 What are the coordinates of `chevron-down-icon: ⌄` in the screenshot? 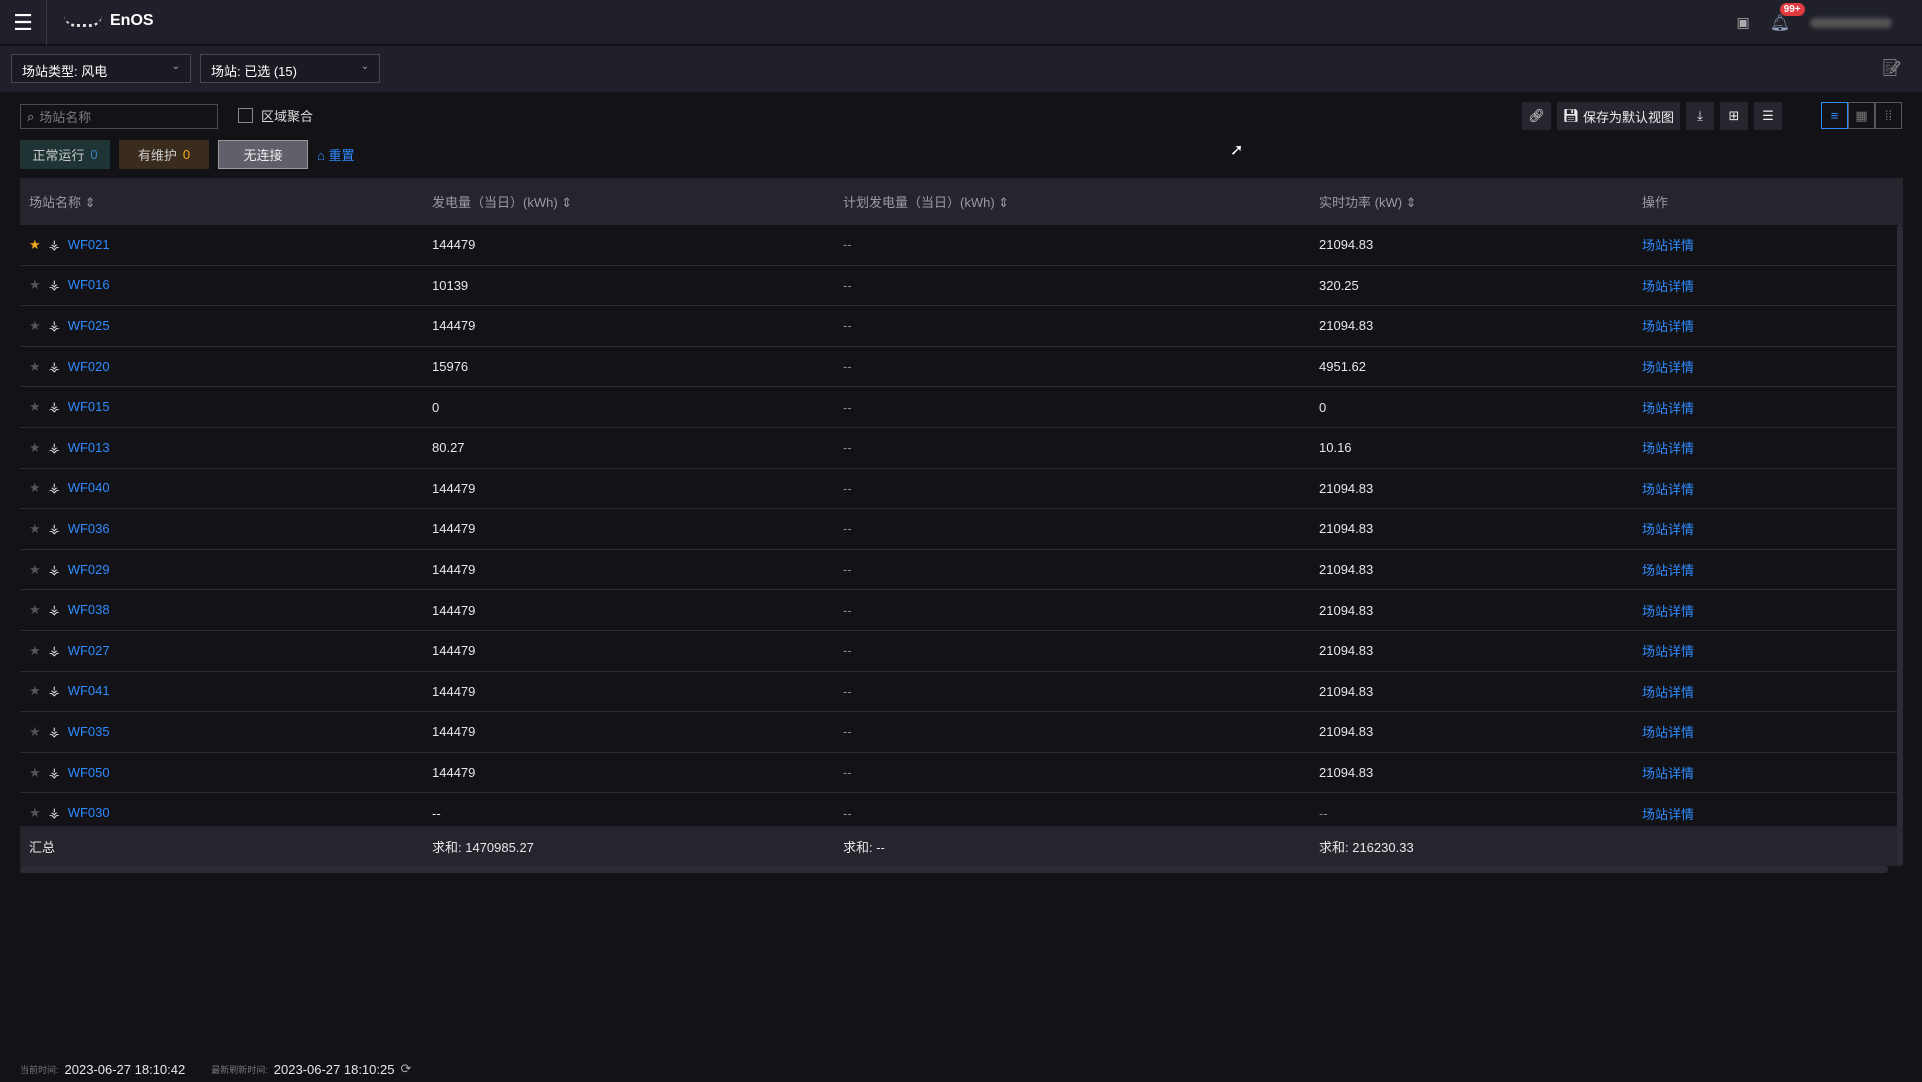 It's located at (175, 66).